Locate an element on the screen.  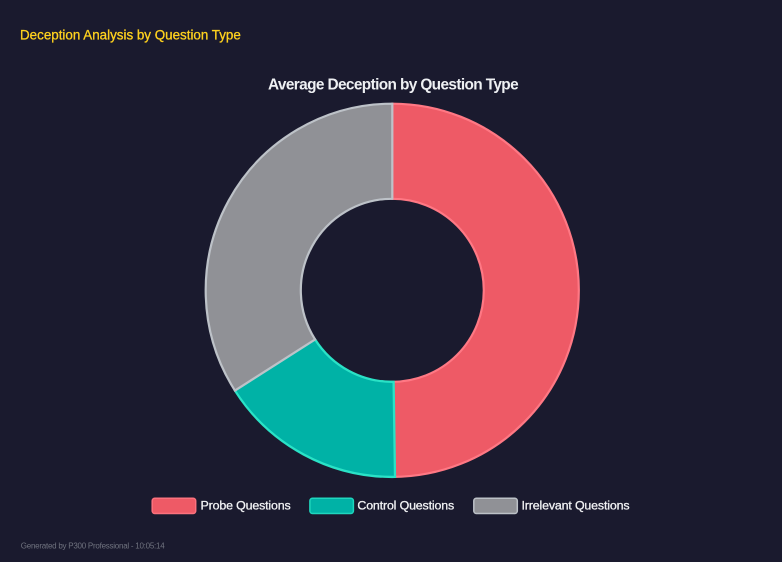
svg-text:Deception Analysis by Question: Deception Analysis by Question Type is located at coordinates (130, 35).